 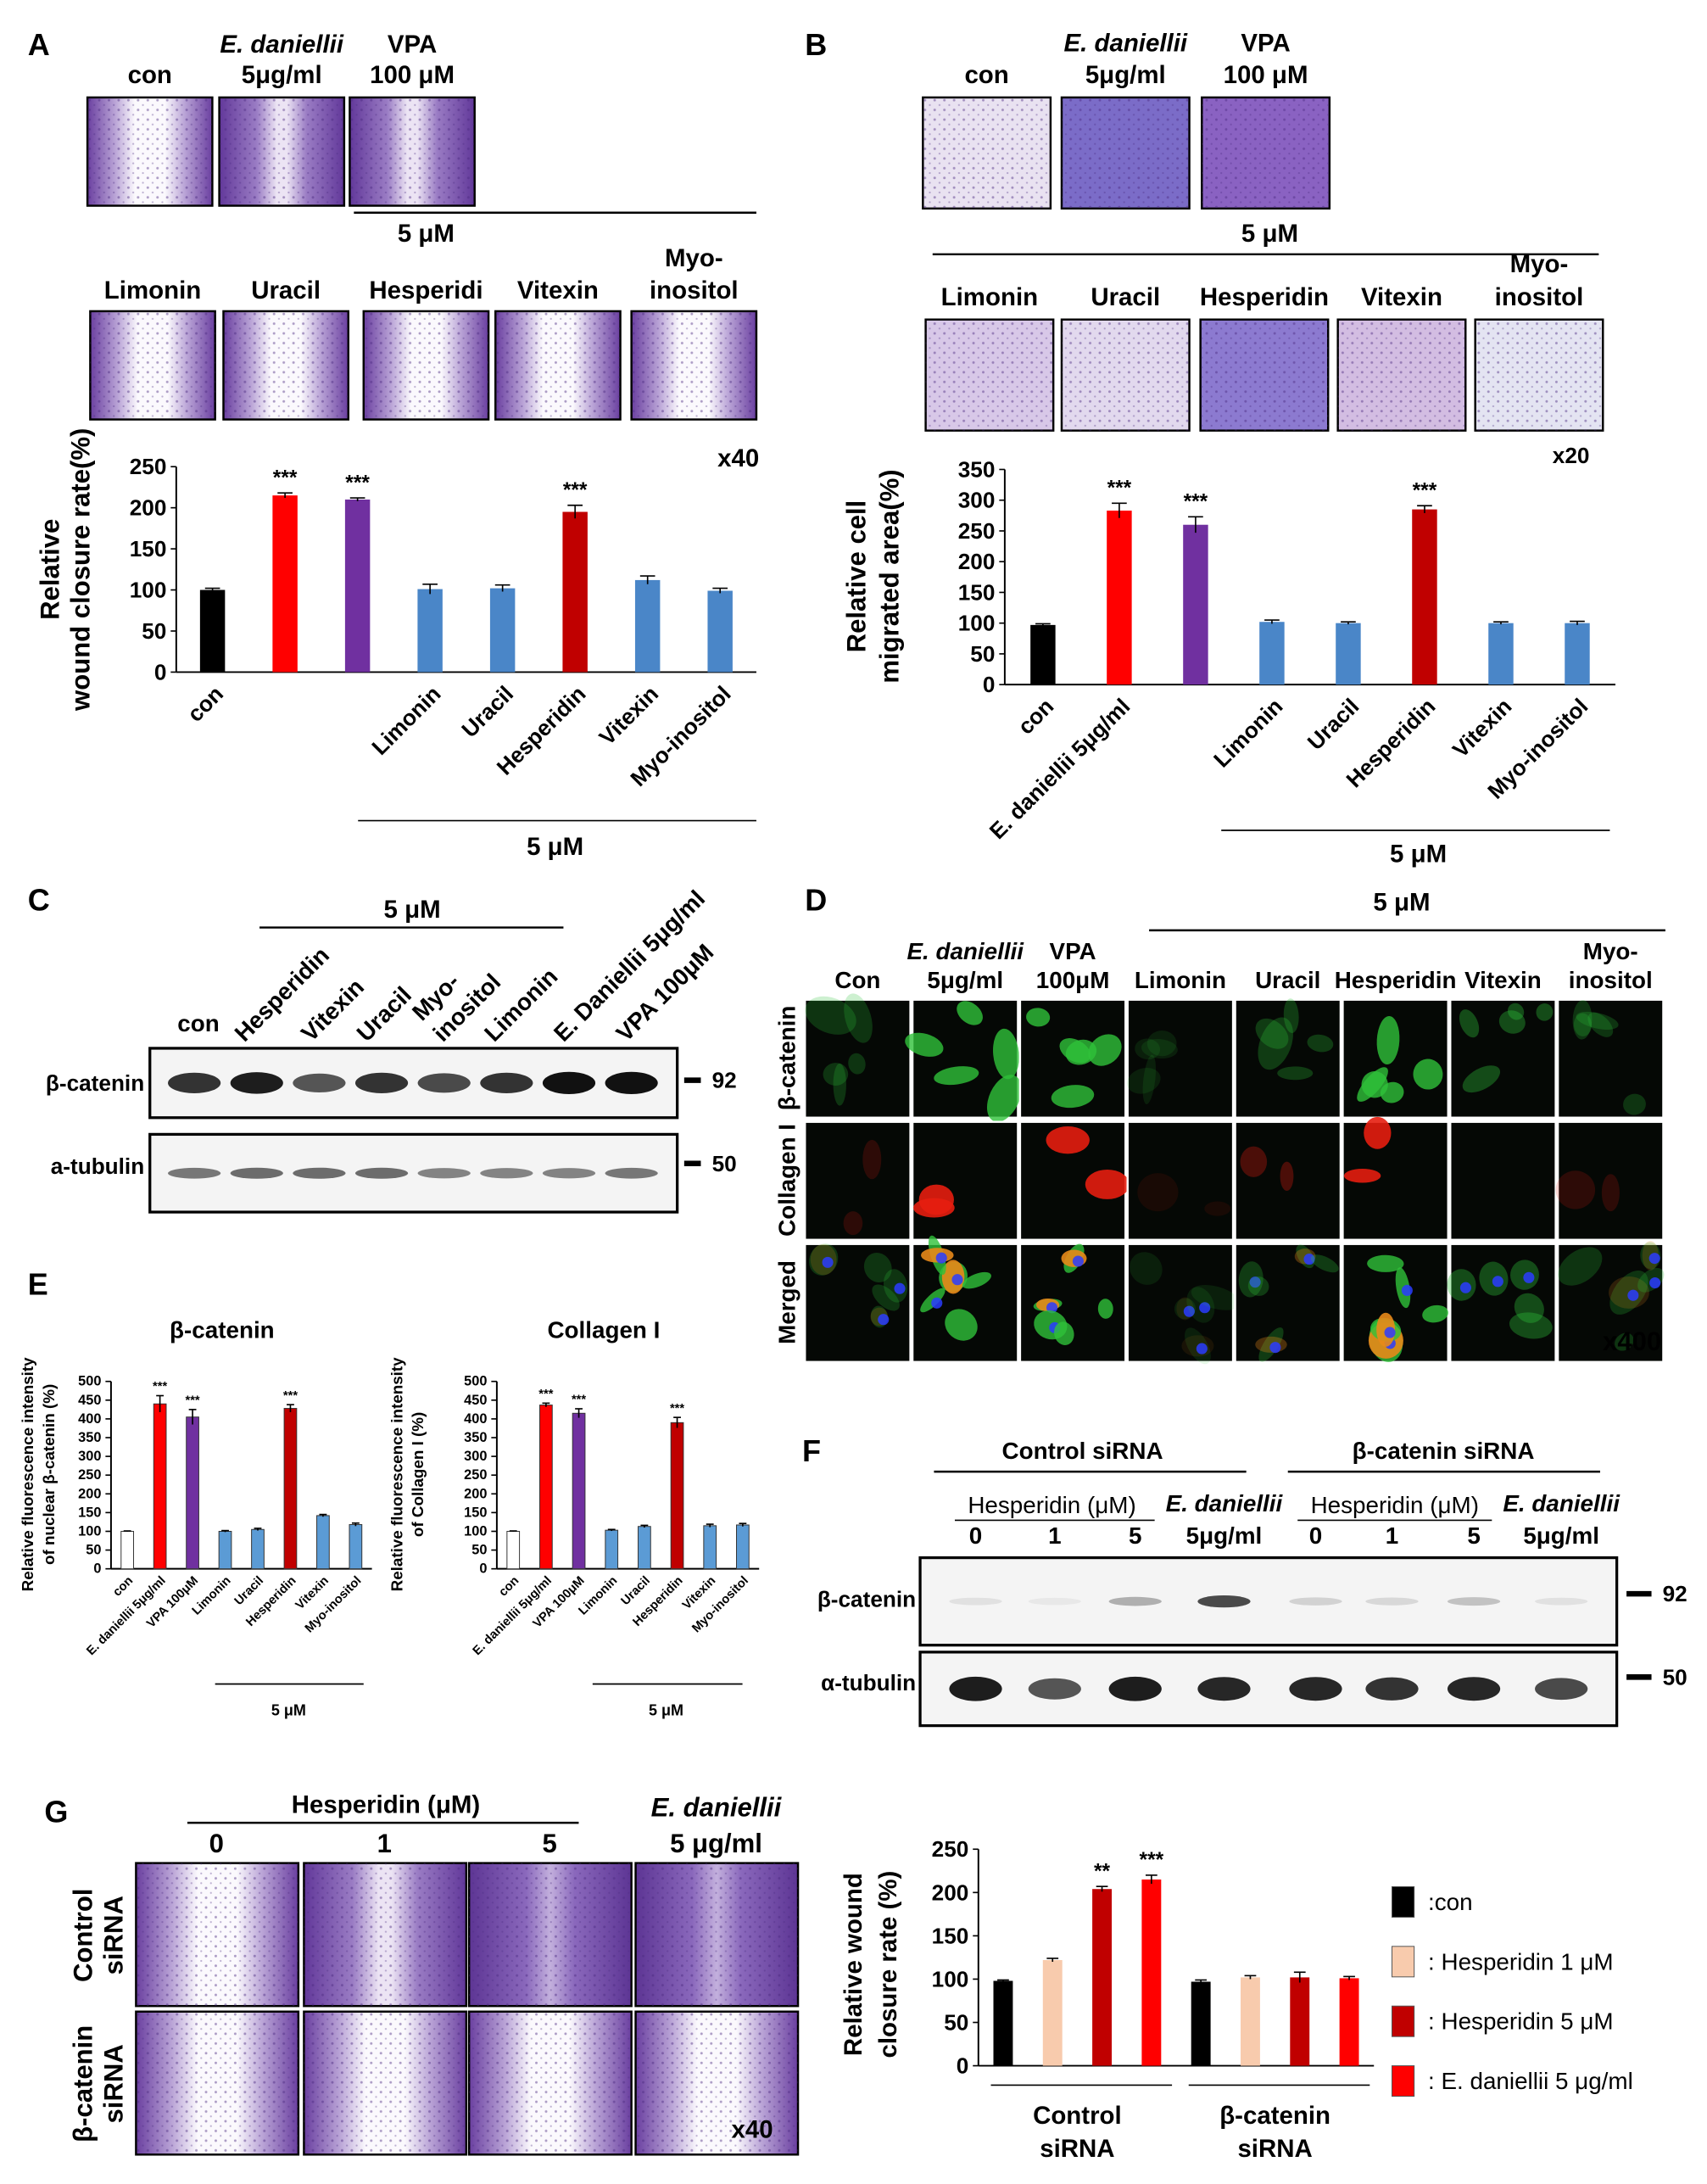 What do you see at coordinates (56, 1812) in the screenshot?
I see `panel-letter: G` at bounding box center [56, 1812].